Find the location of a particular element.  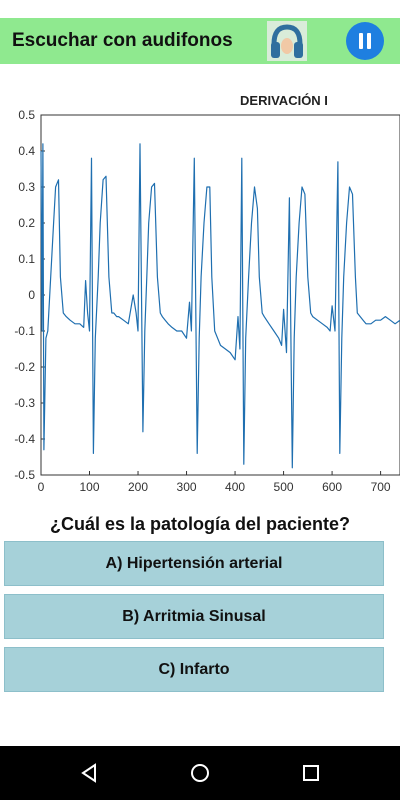

home-icon is located at coordinates (200, 773).